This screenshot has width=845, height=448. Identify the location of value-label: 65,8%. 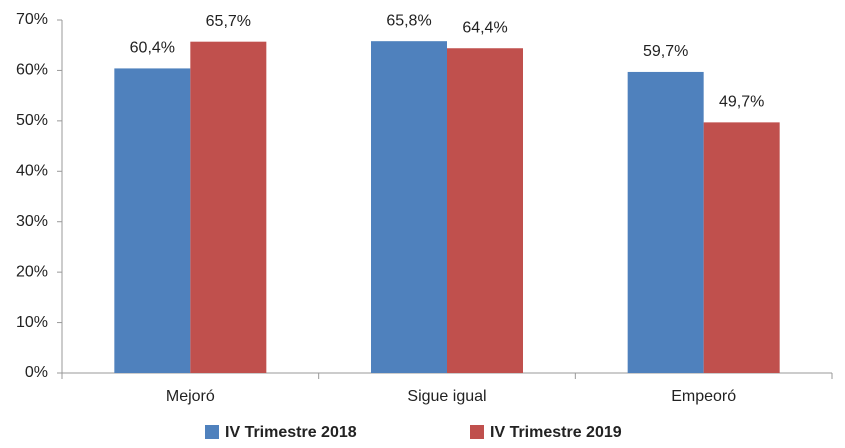
(408, 20).